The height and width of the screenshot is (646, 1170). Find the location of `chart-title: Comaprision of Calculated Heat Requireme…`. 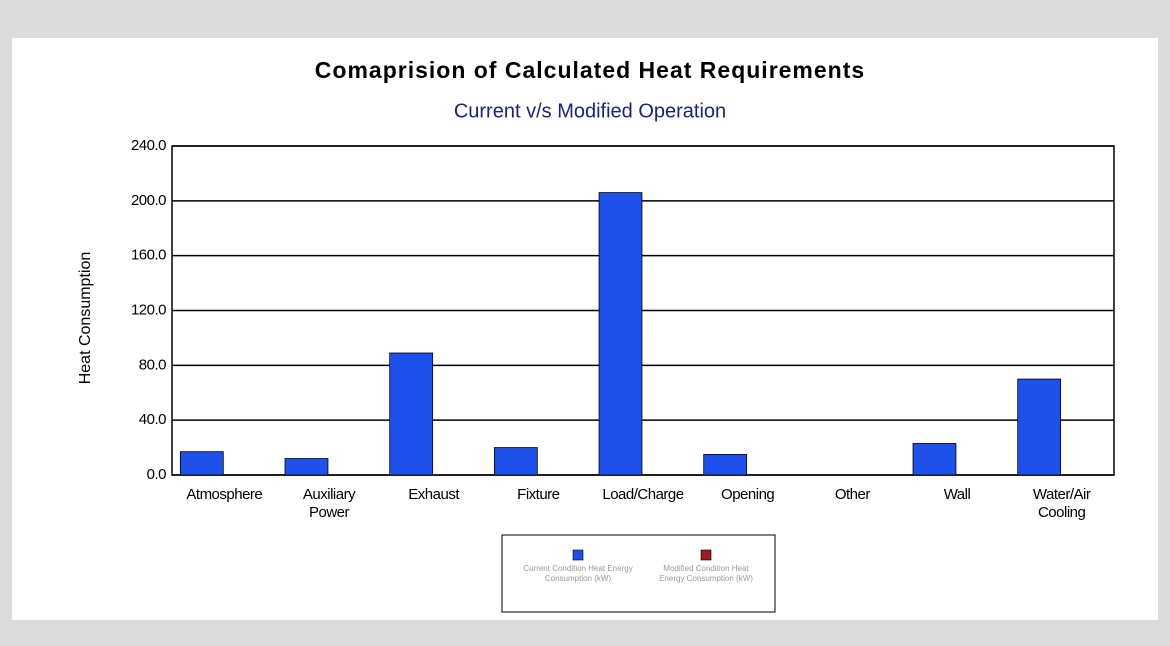

chart-title: Comaprision of Calculated Heat Requireme… is located at coordinates (590, 70).